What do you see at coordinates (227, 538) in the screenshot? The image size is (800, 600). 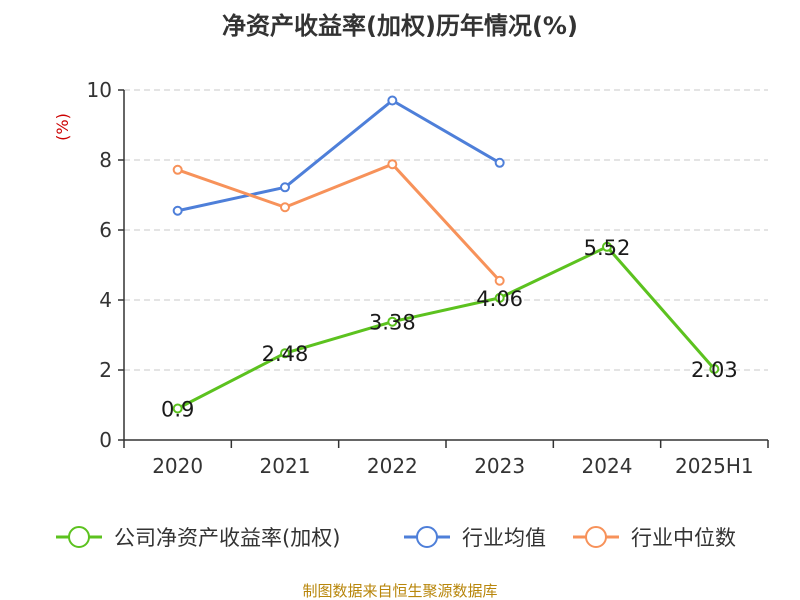 I see `legend-label: 公司净资产收益率(加权)` at bounding box center [227, 538].